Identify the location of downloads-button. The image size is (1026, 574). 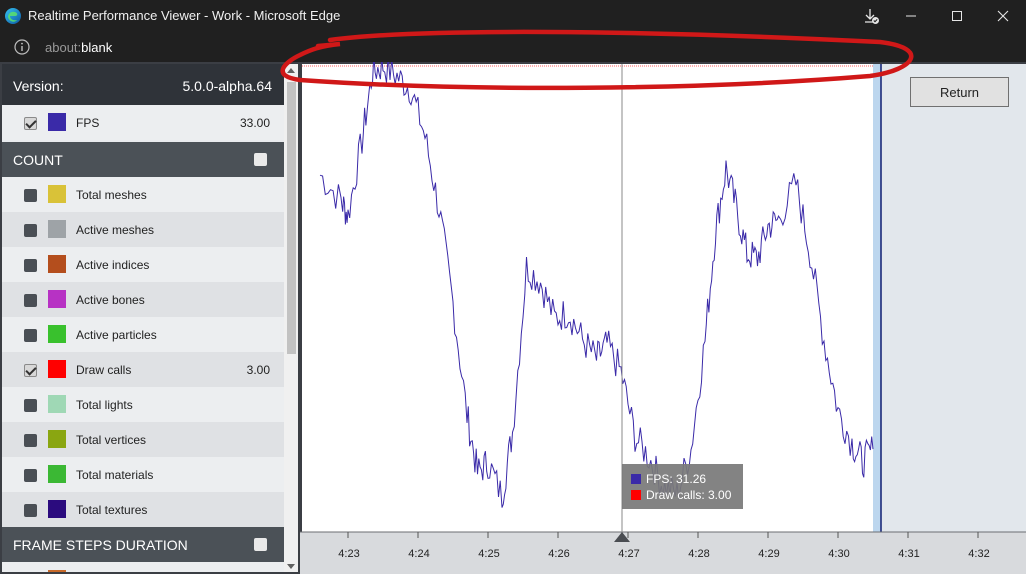
(871, 16).